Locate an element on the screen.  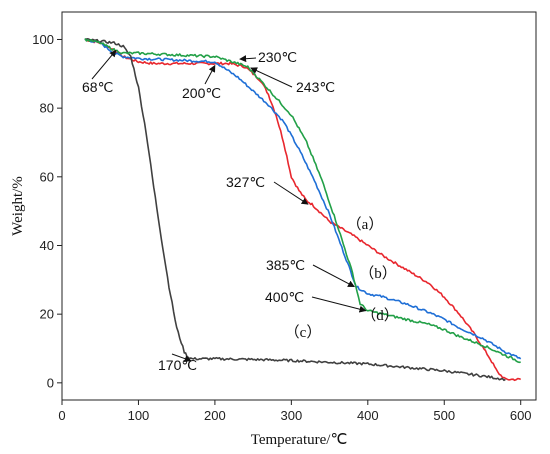
annotation-label: 170℃ is located at coordinates (177, 365).